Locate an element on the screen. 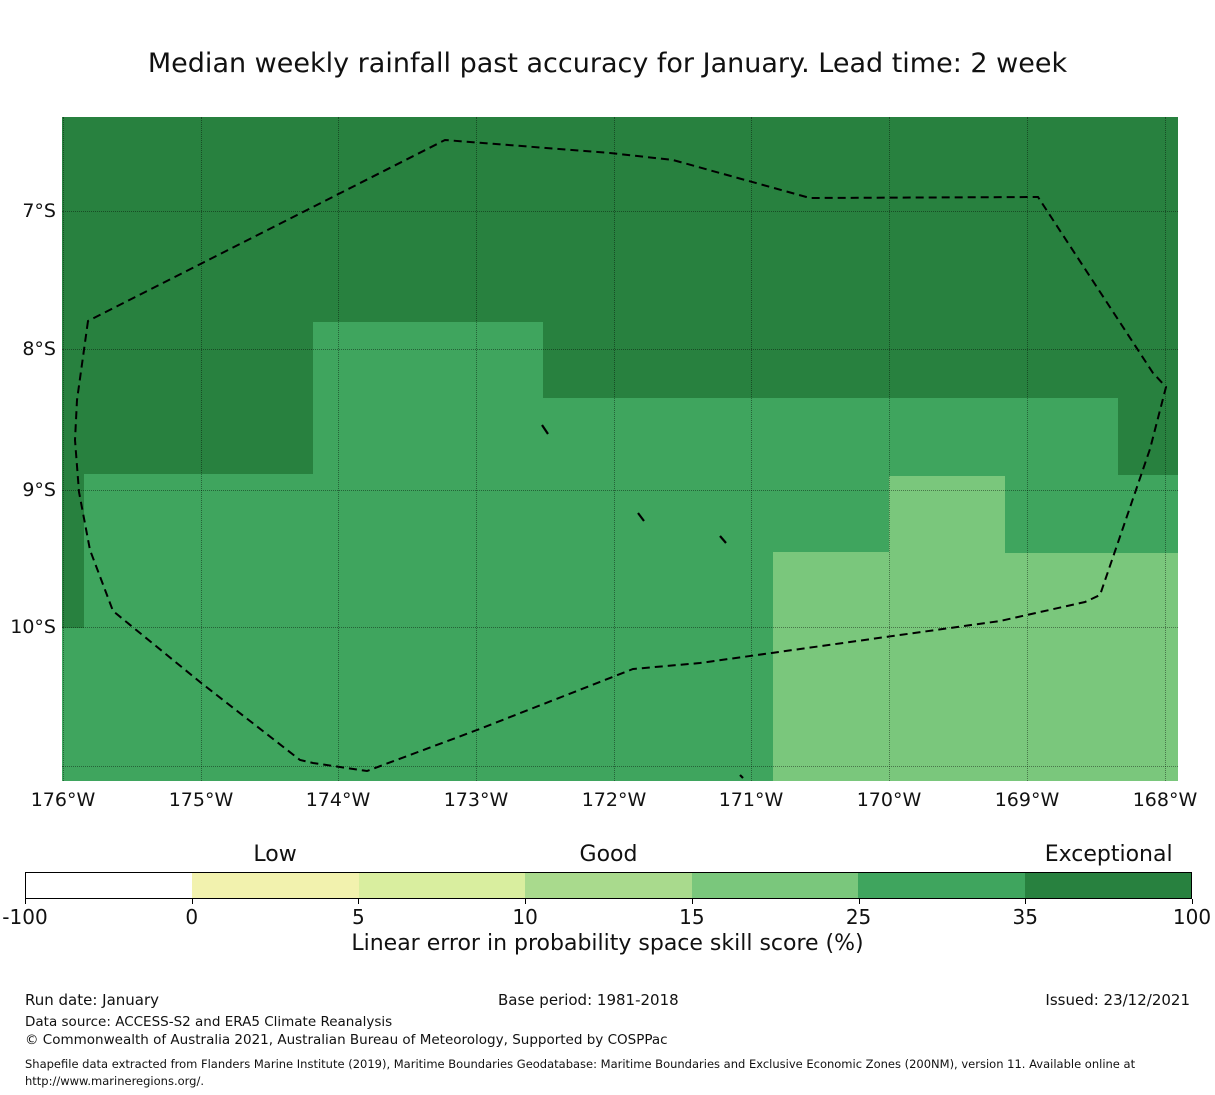 The height and width of the screenshot is (1095, 1215). y-tick-label: 8°S is located at coordinates (39, 349).